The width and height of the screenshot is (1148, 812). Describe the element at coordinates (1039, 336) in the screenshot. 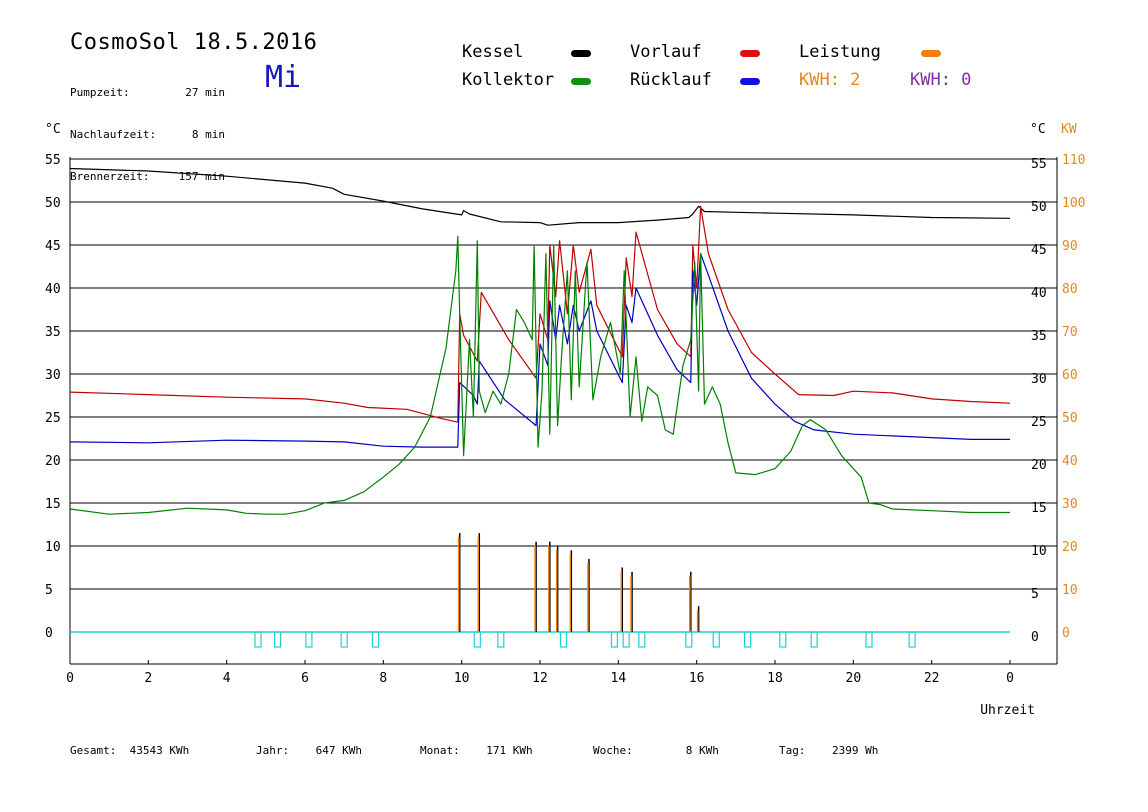

I see `y-tick-label-right: 35` at that location.